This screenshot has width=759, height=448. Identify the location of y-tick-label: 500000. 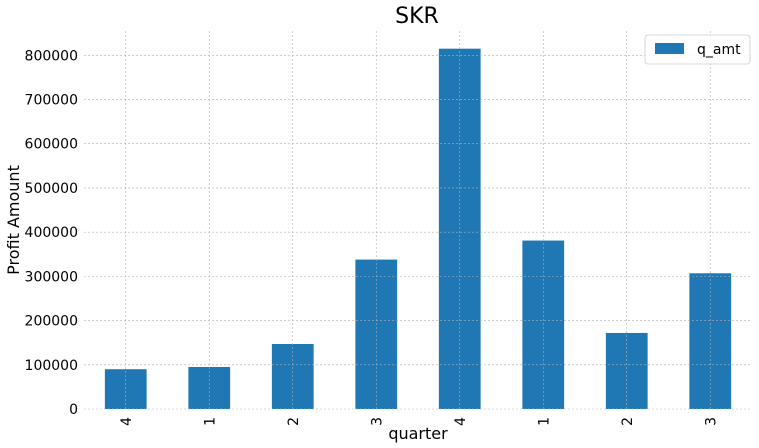
(51, 189).